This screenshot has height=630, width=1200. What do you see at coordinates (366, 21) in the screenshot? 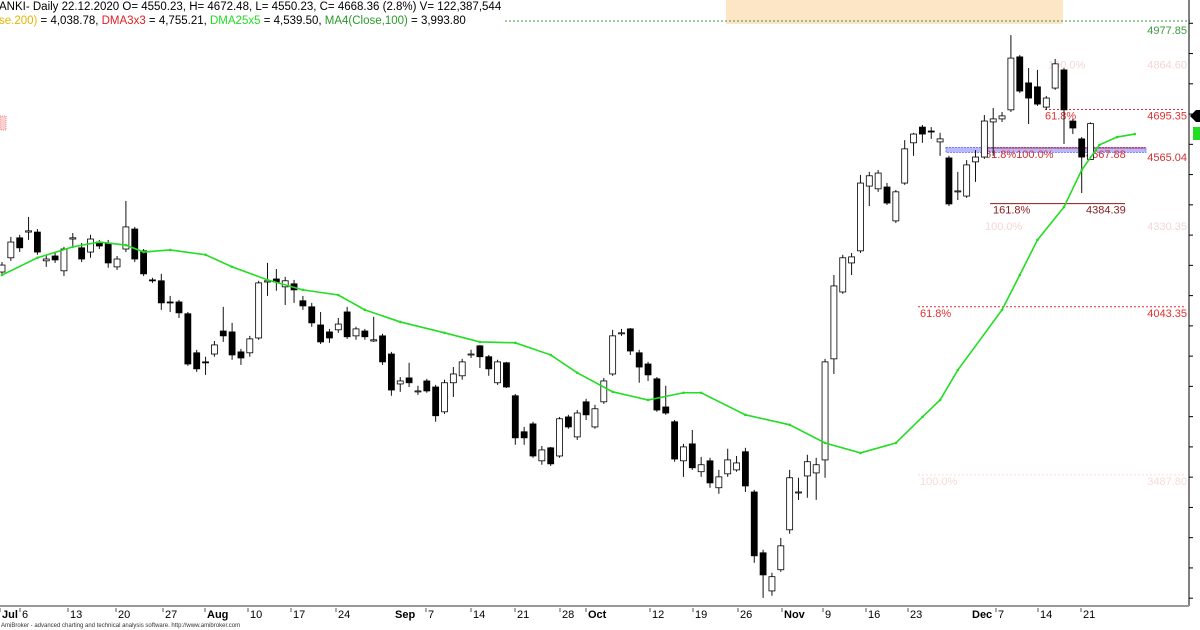
I see `indicator-4-name: MA4(Close,100)` at bounding box center [366, 21].